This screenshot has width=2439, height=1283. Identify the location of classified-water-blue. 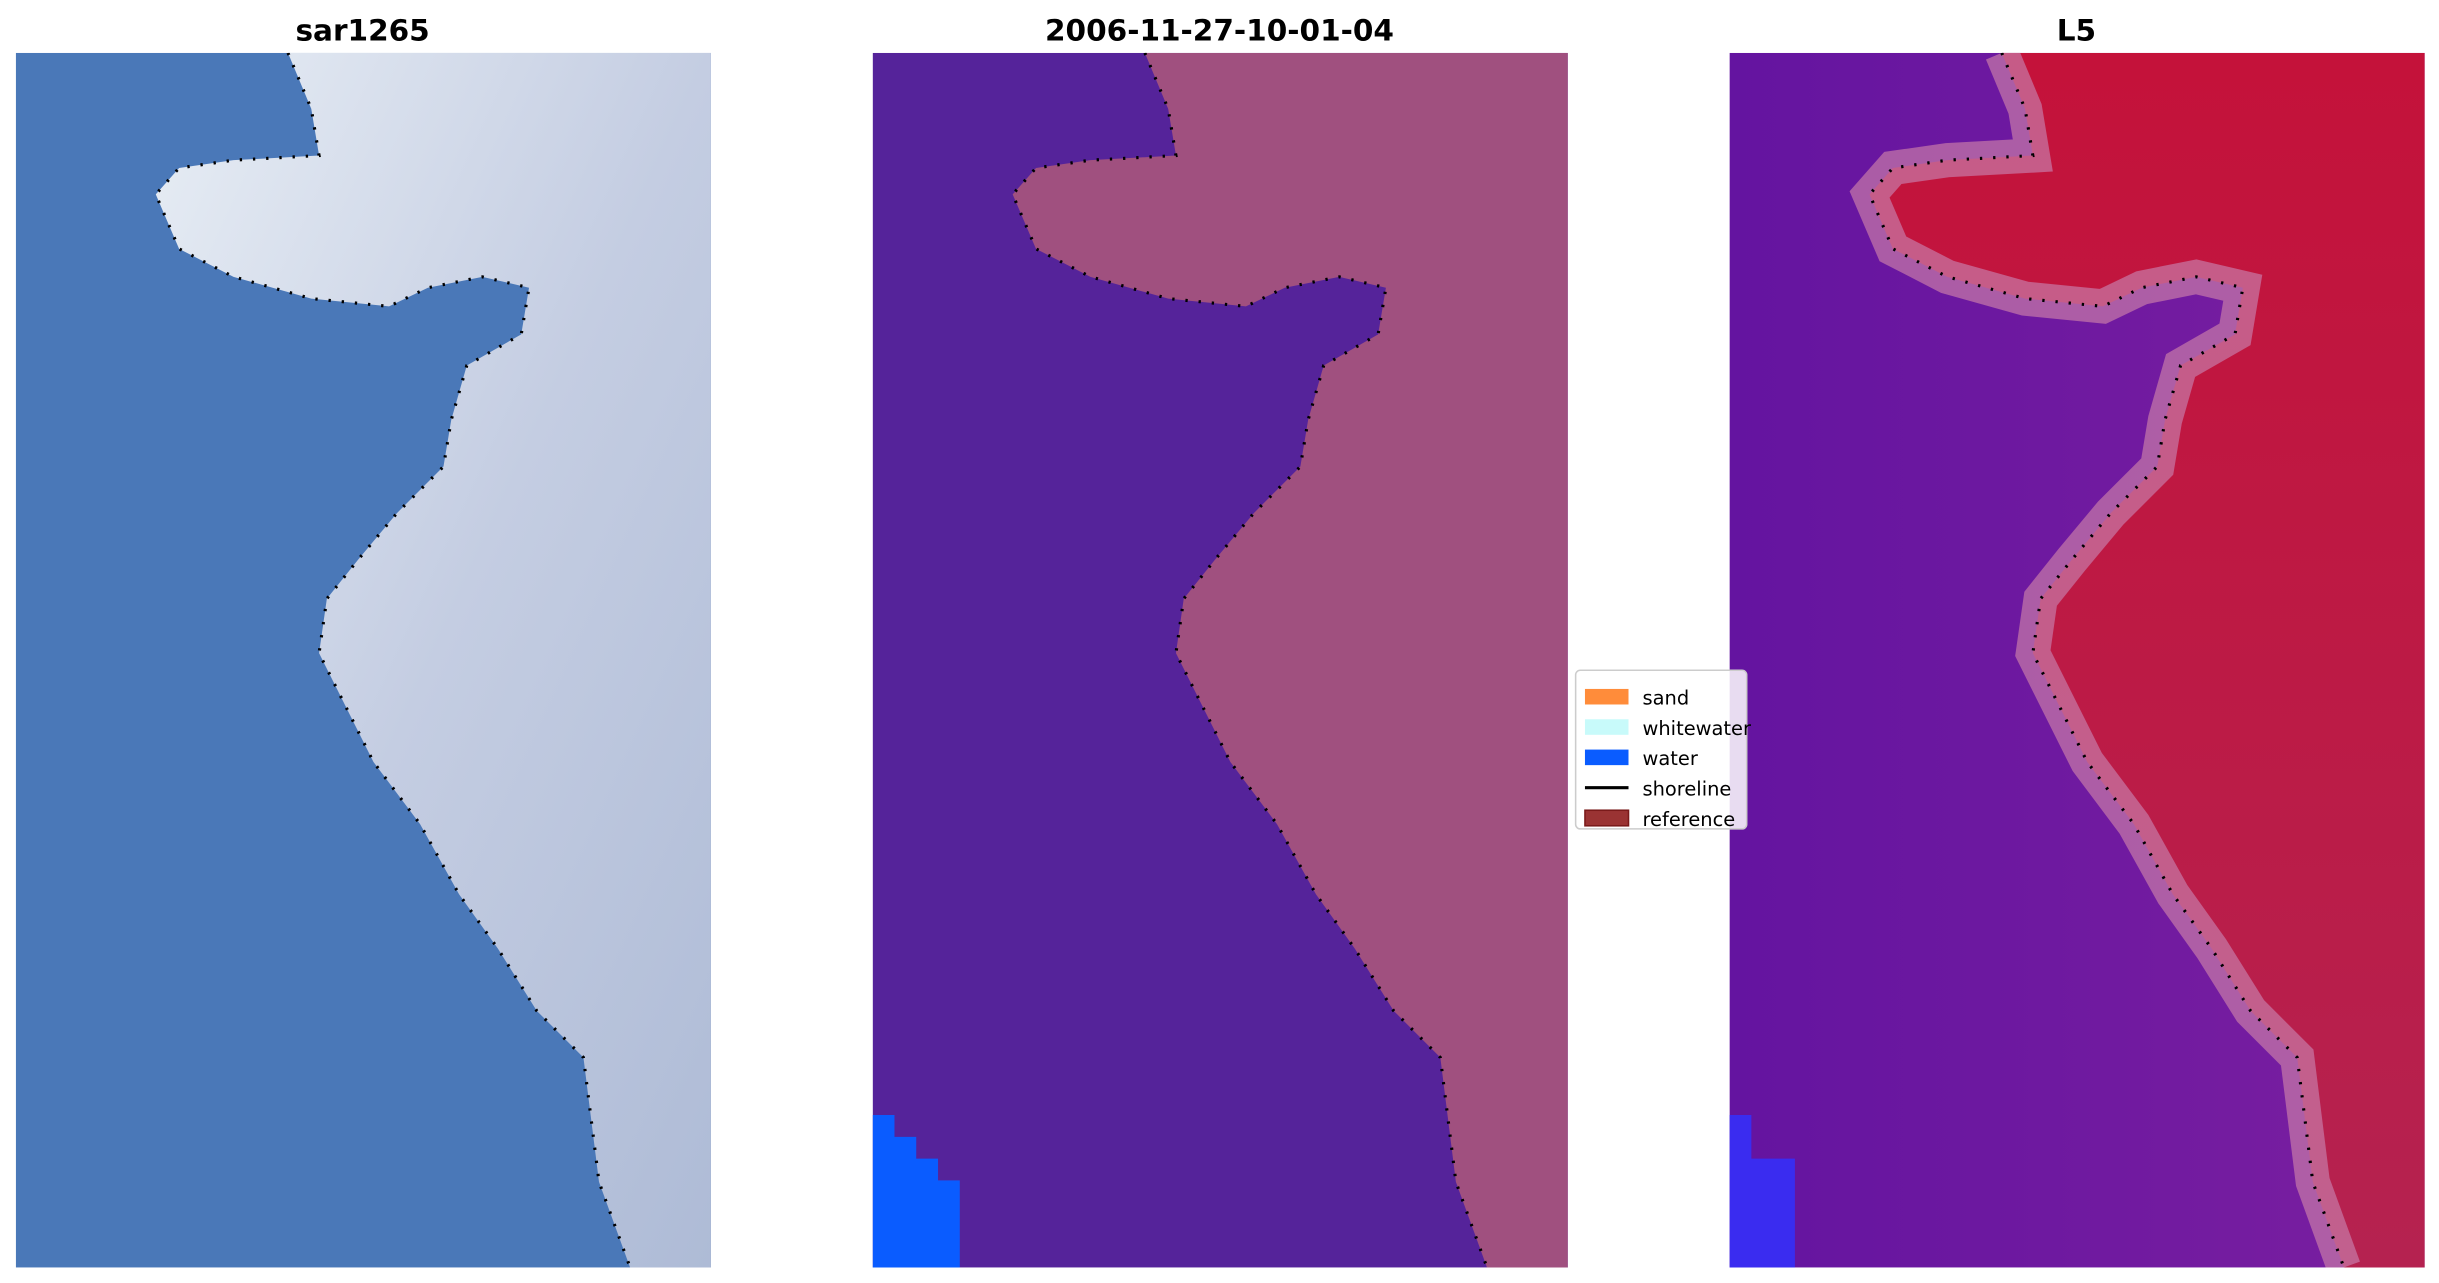
(916, 1191).